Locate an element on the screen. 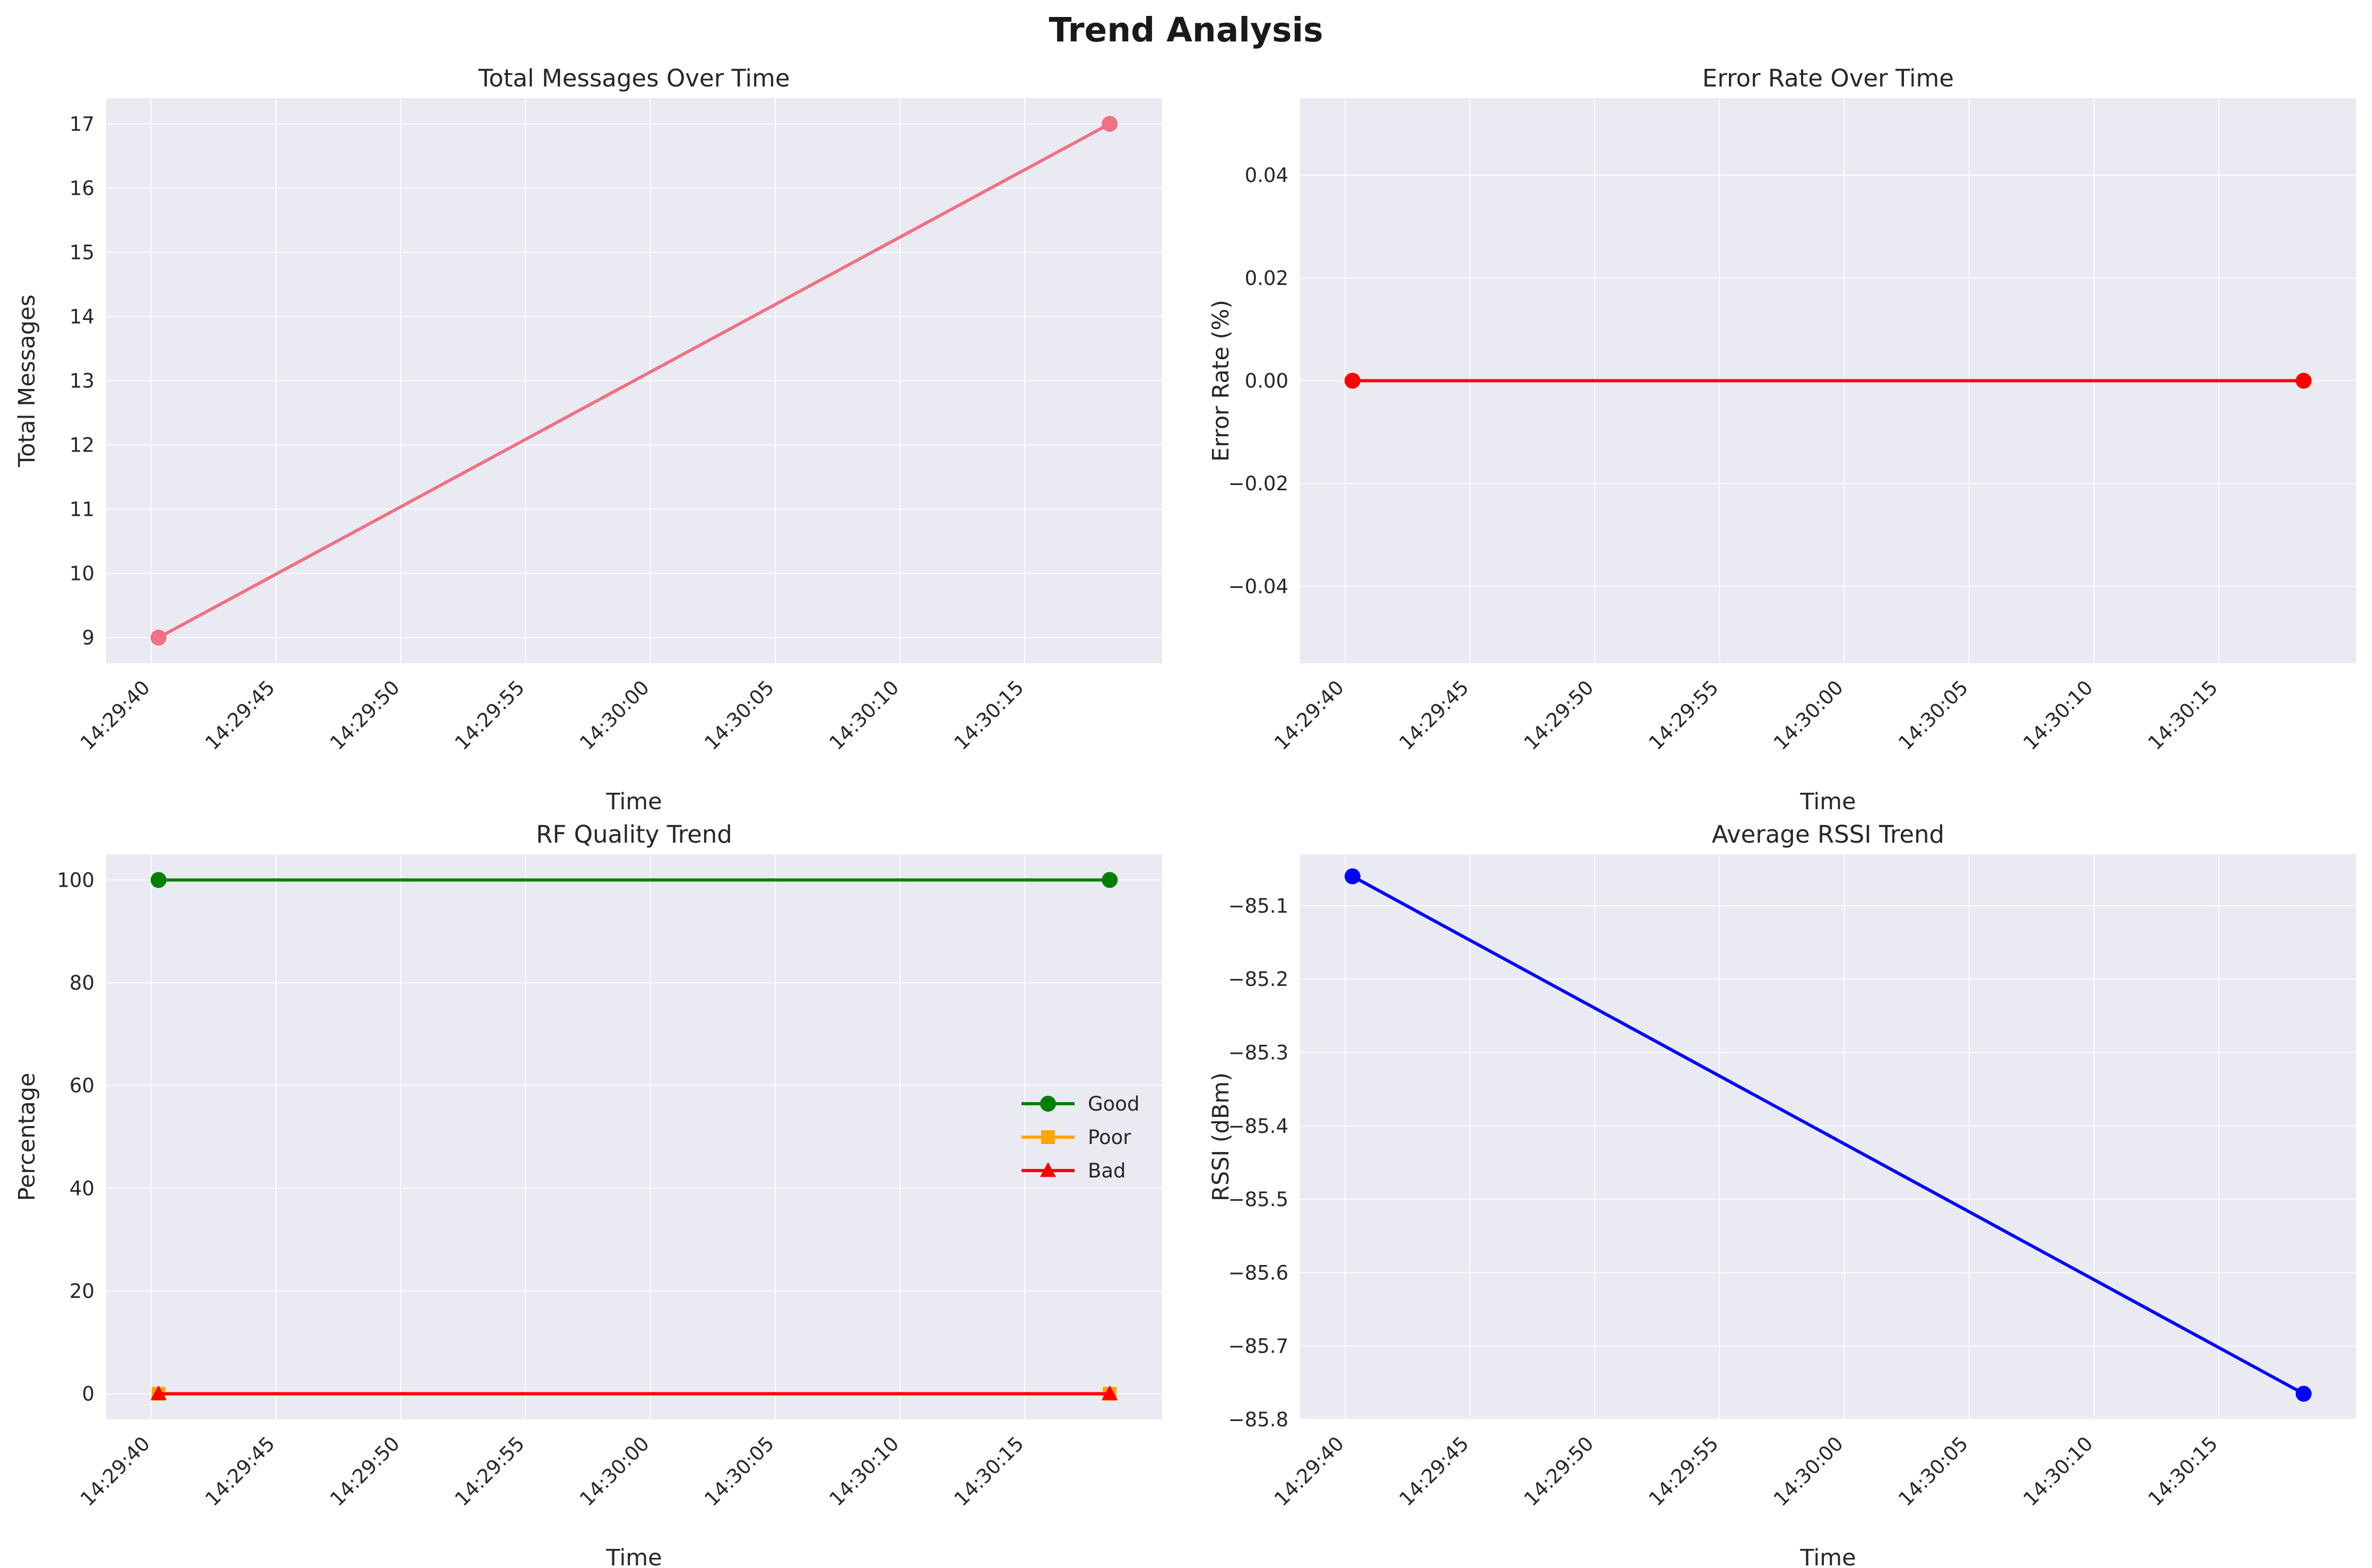 This screenshot has height=1568, width=2372. y-tick-label: 0 is located at coordinates (88, 1394).